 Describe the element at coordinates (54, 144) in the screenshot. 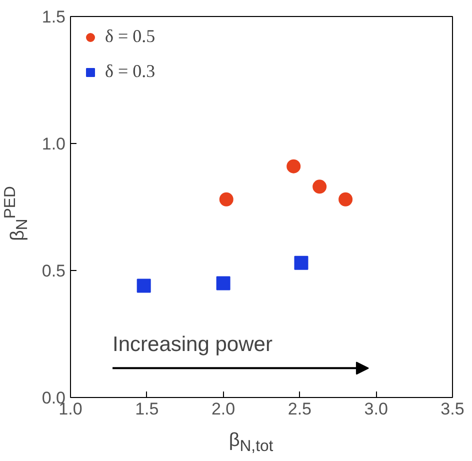

I see `y-tick-label: 1.0` at that location.